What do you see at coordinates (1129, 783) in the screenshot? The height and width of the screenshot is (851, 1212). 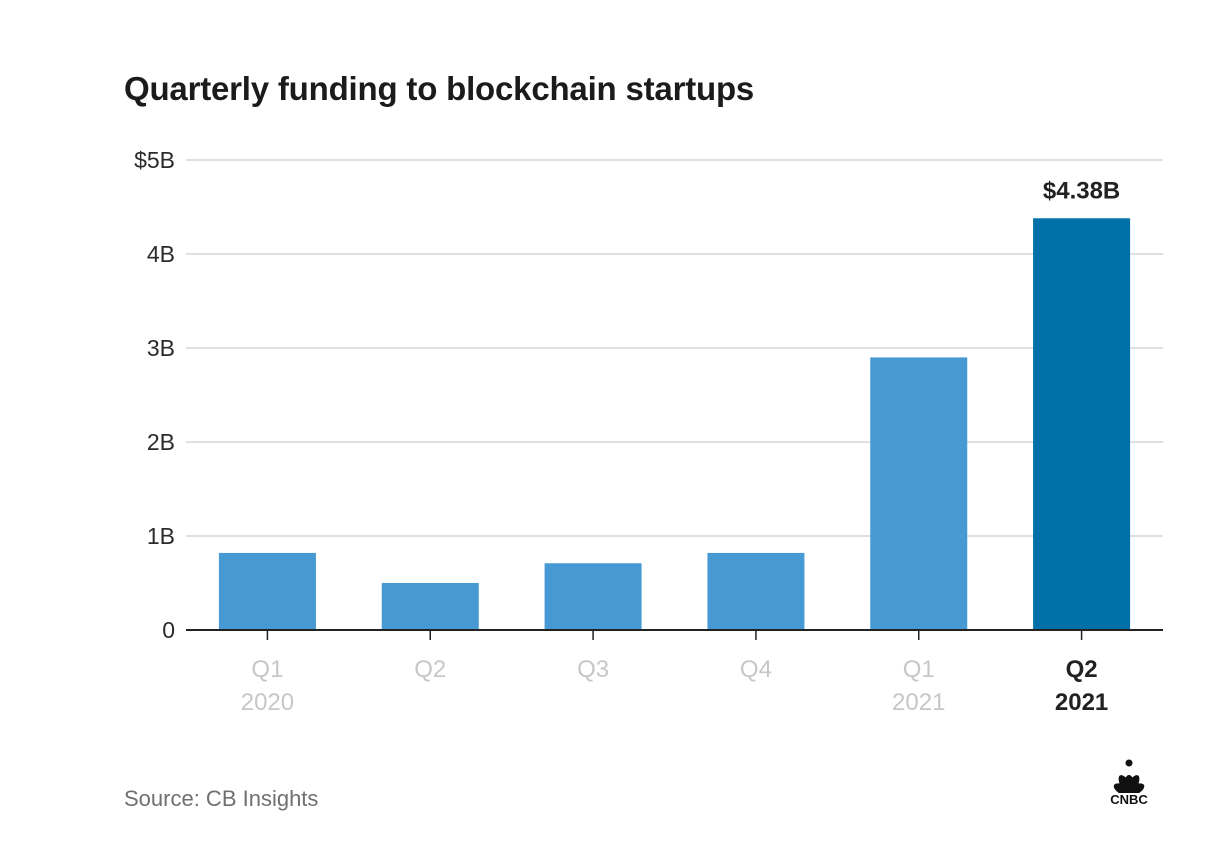 I see `nbc-peacock-icon: CNBC` at bounding box center [1129, 783].